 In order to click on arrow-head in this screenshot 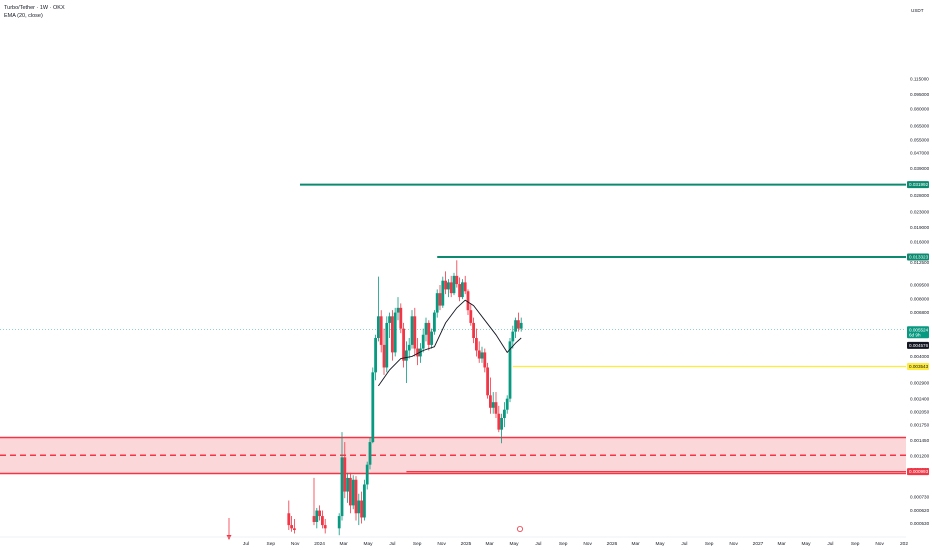, I will do `click(229, 537)`.